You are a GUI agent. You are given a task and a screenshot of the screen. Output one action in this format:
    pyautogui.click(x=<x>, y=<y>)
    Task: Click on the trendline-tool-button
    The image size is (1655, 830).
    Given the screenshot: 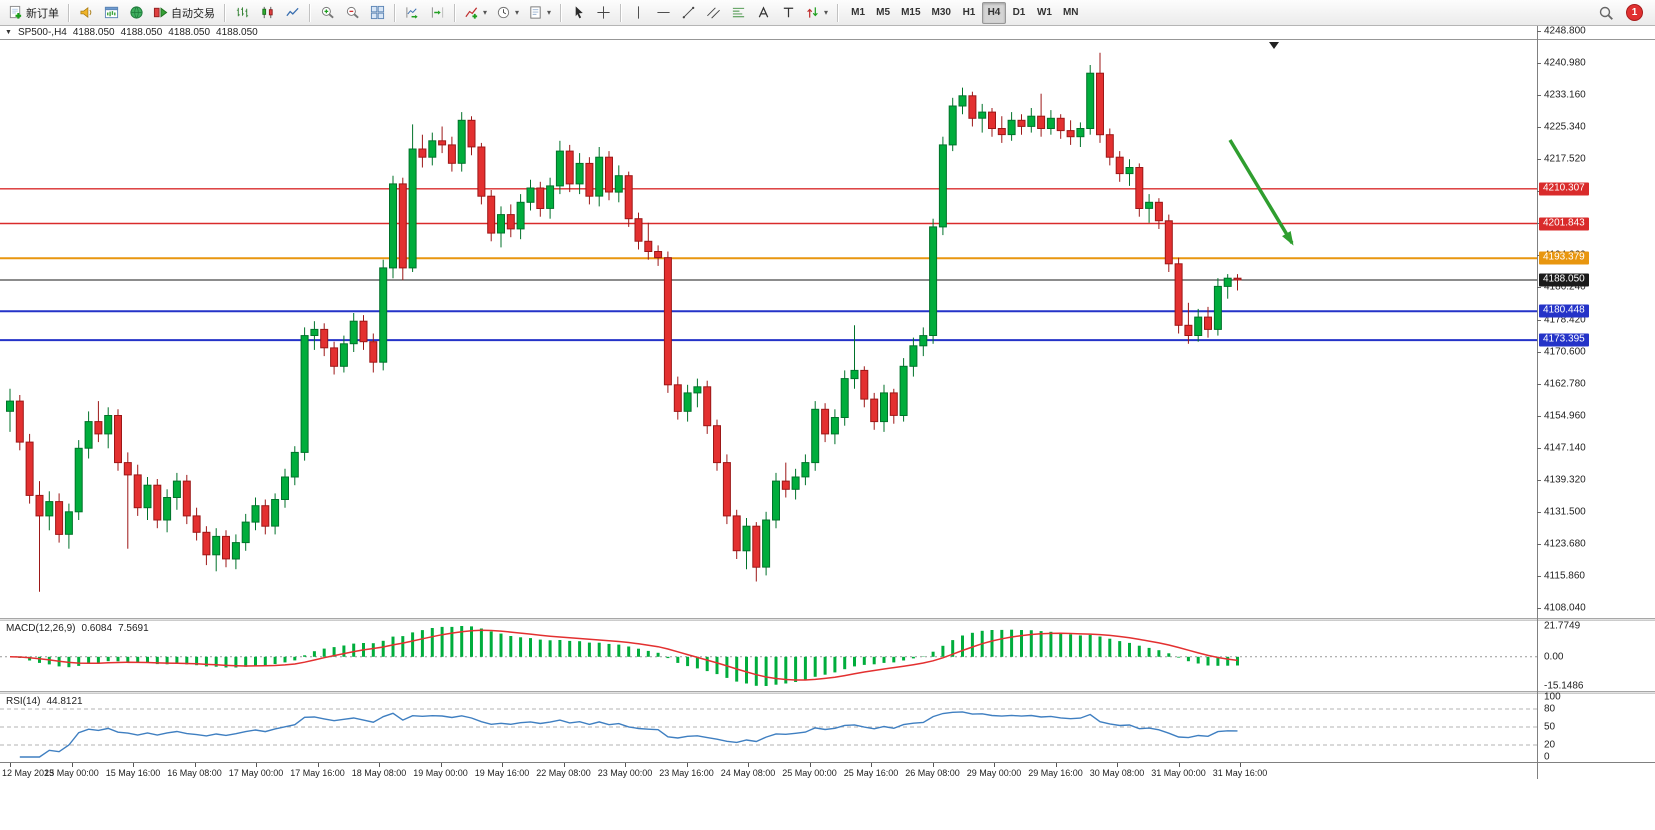 What is the action you would take?
    pyautogui.click(x=688, y=13)
    